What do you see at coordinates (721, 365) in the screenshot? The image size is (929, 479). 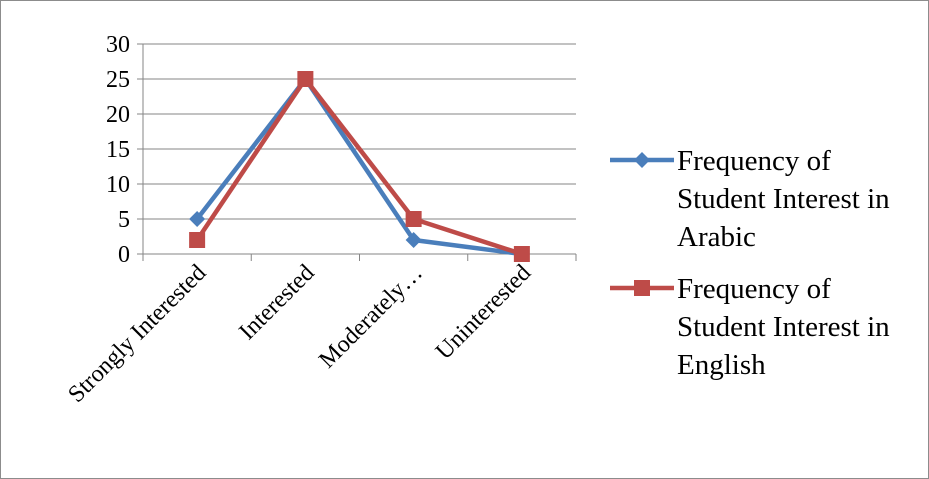 I see `legend-label: English` at bounding box center [721, 365].